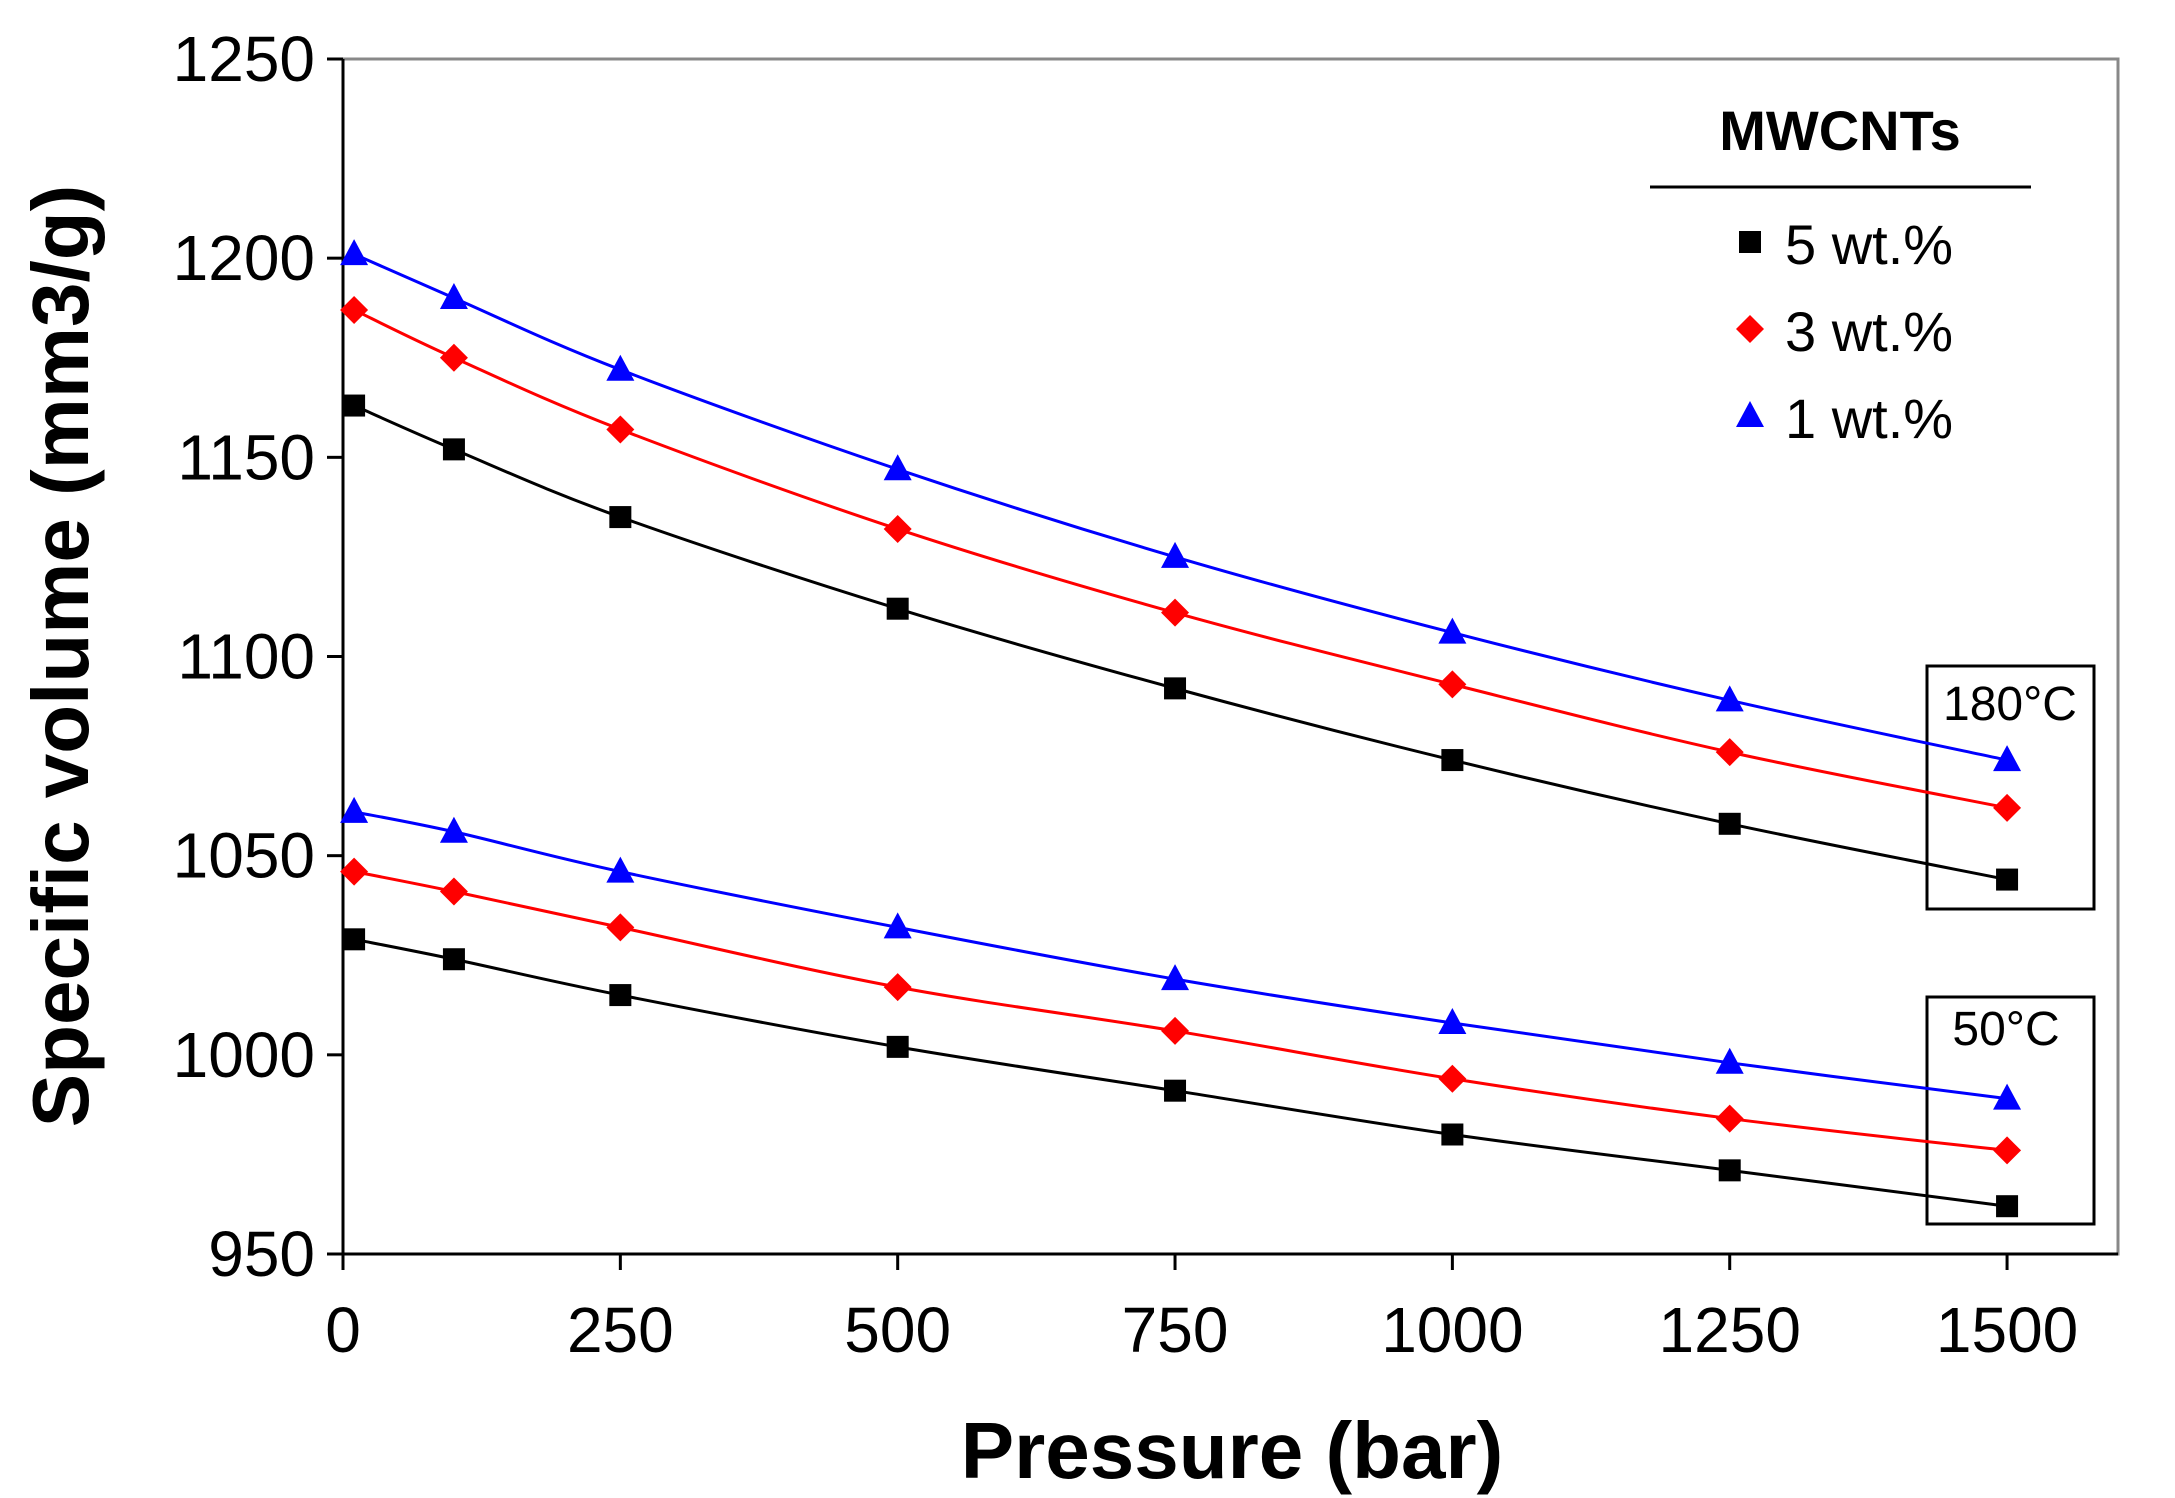 The width and height of the screenshot is (2175, 1498). I want to click on y-ticks: 950 1000 1050 1100 1150 1200 1250, so click(258, 656).